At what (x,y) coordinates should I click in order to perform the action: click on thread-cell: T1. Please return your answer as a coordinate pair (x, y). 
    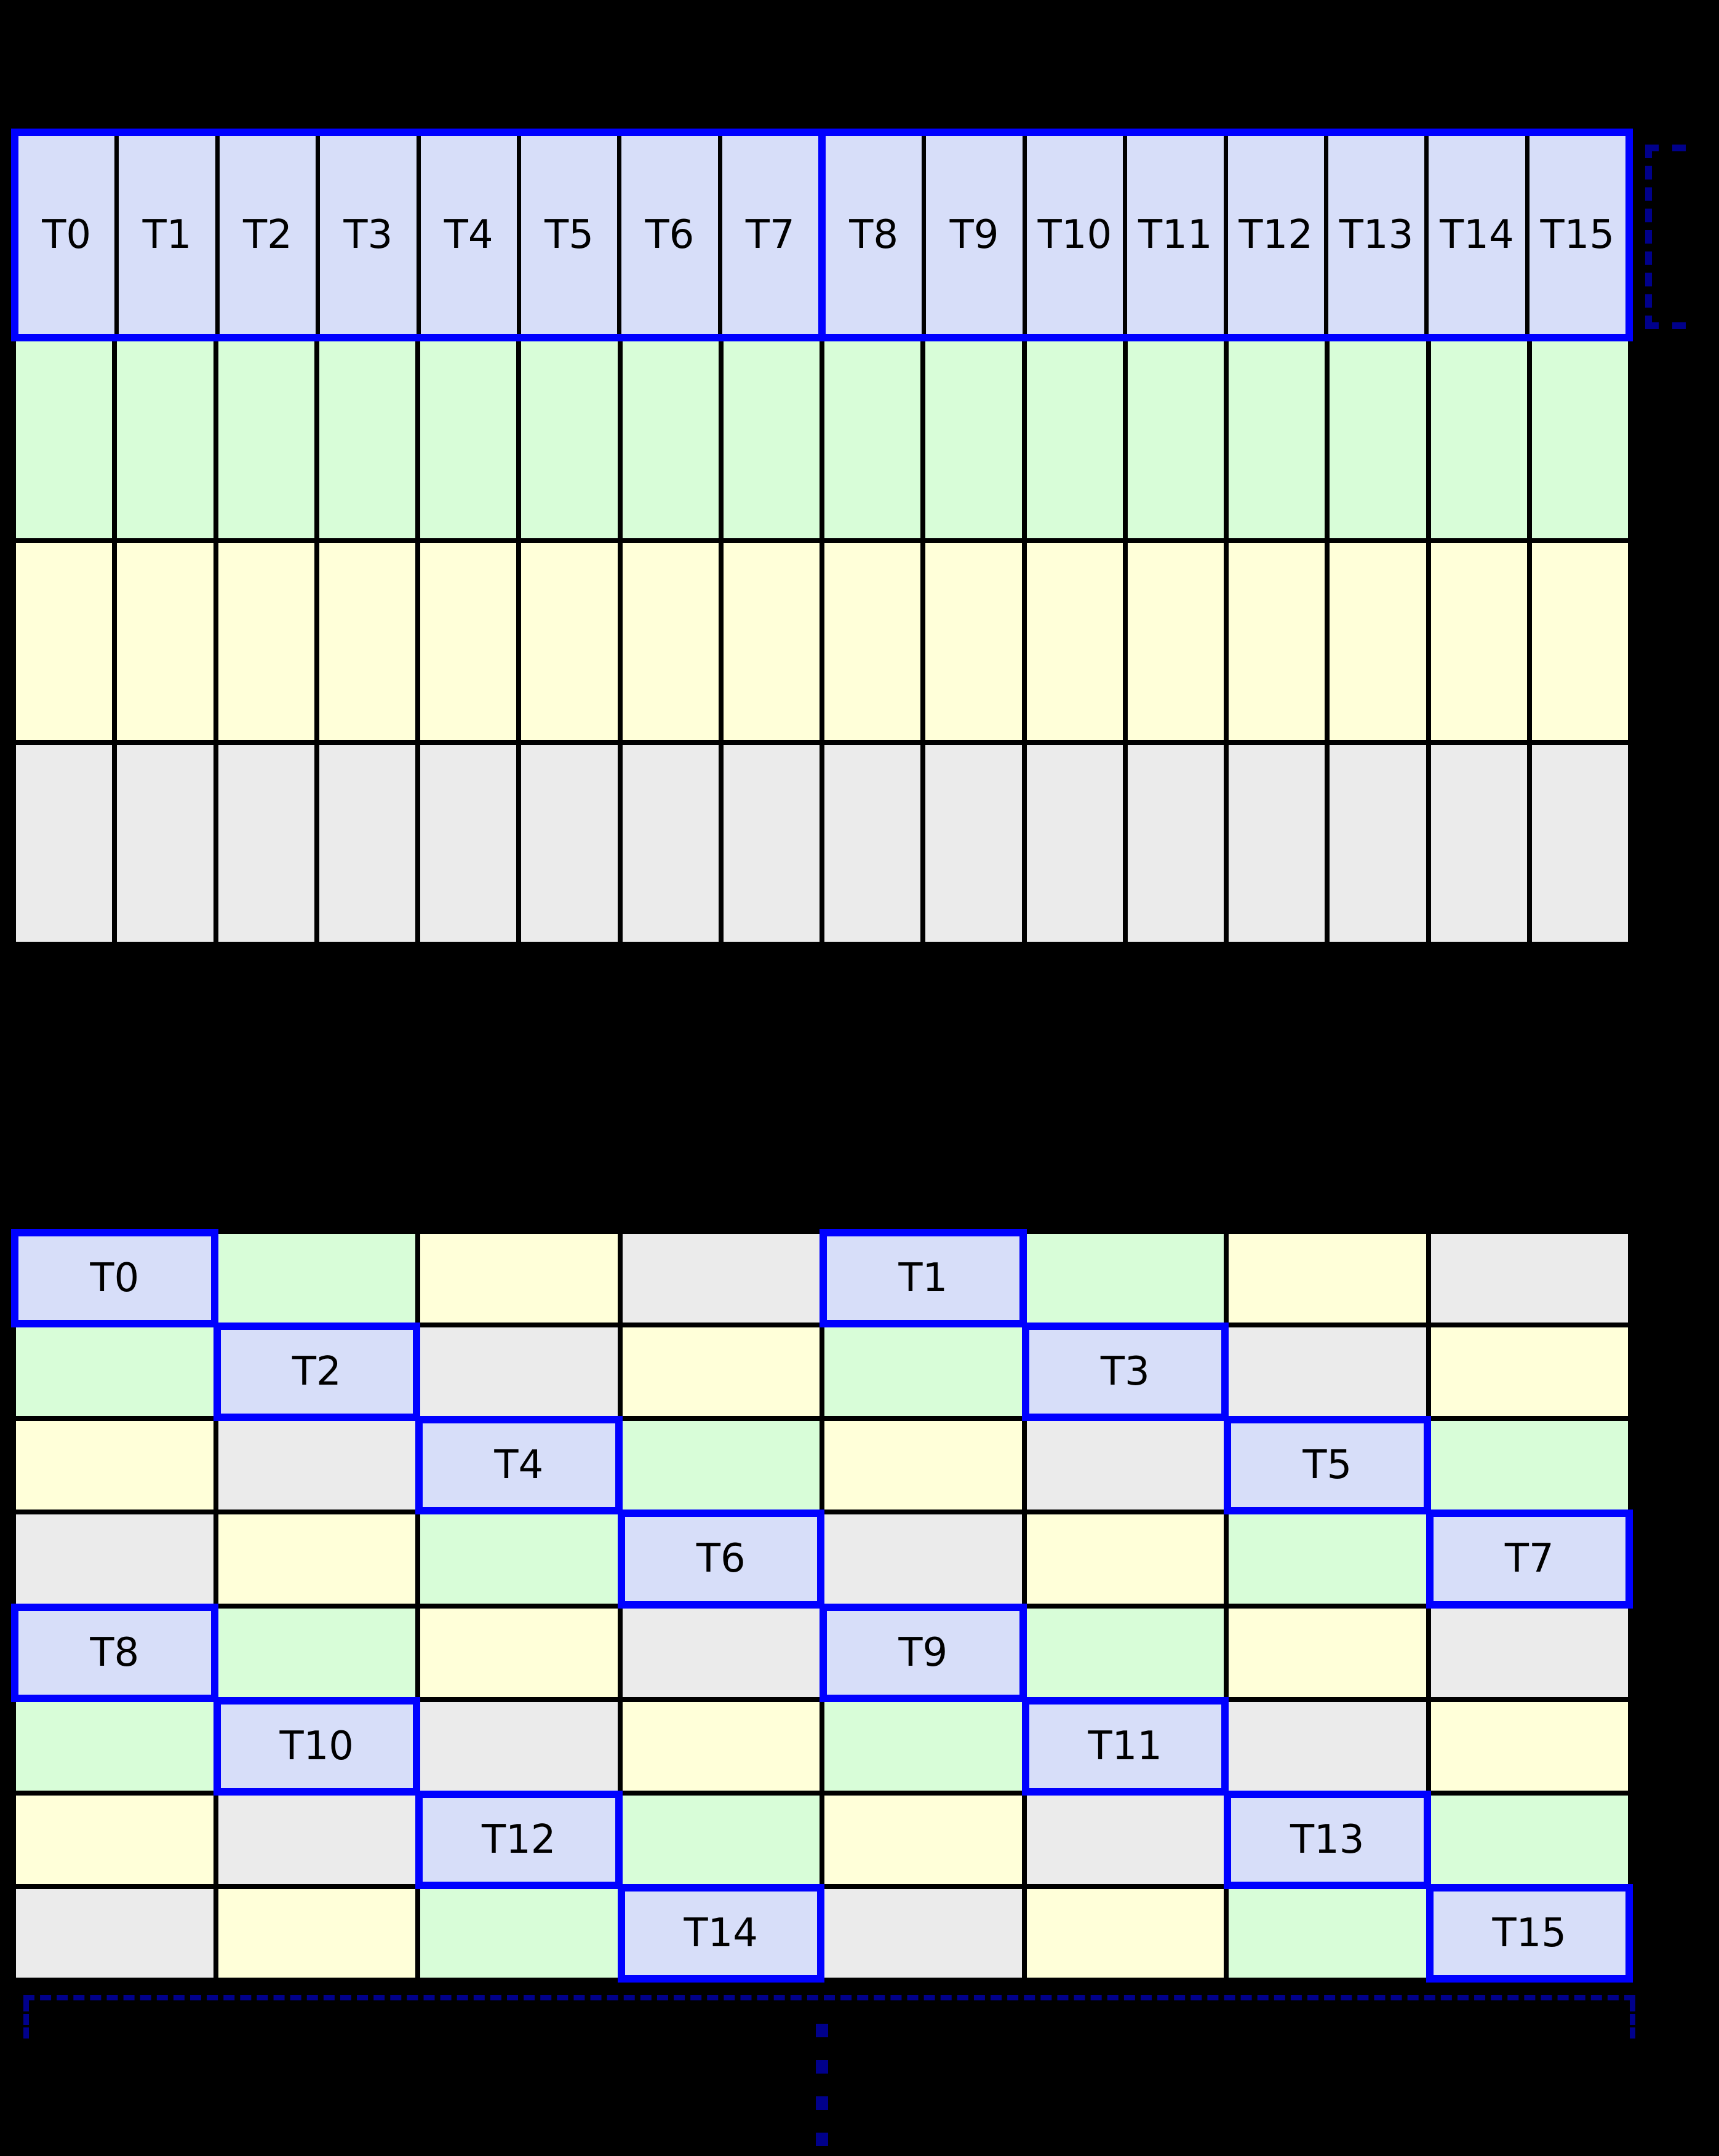
    Looking at the image, I should click on (923, 1278).